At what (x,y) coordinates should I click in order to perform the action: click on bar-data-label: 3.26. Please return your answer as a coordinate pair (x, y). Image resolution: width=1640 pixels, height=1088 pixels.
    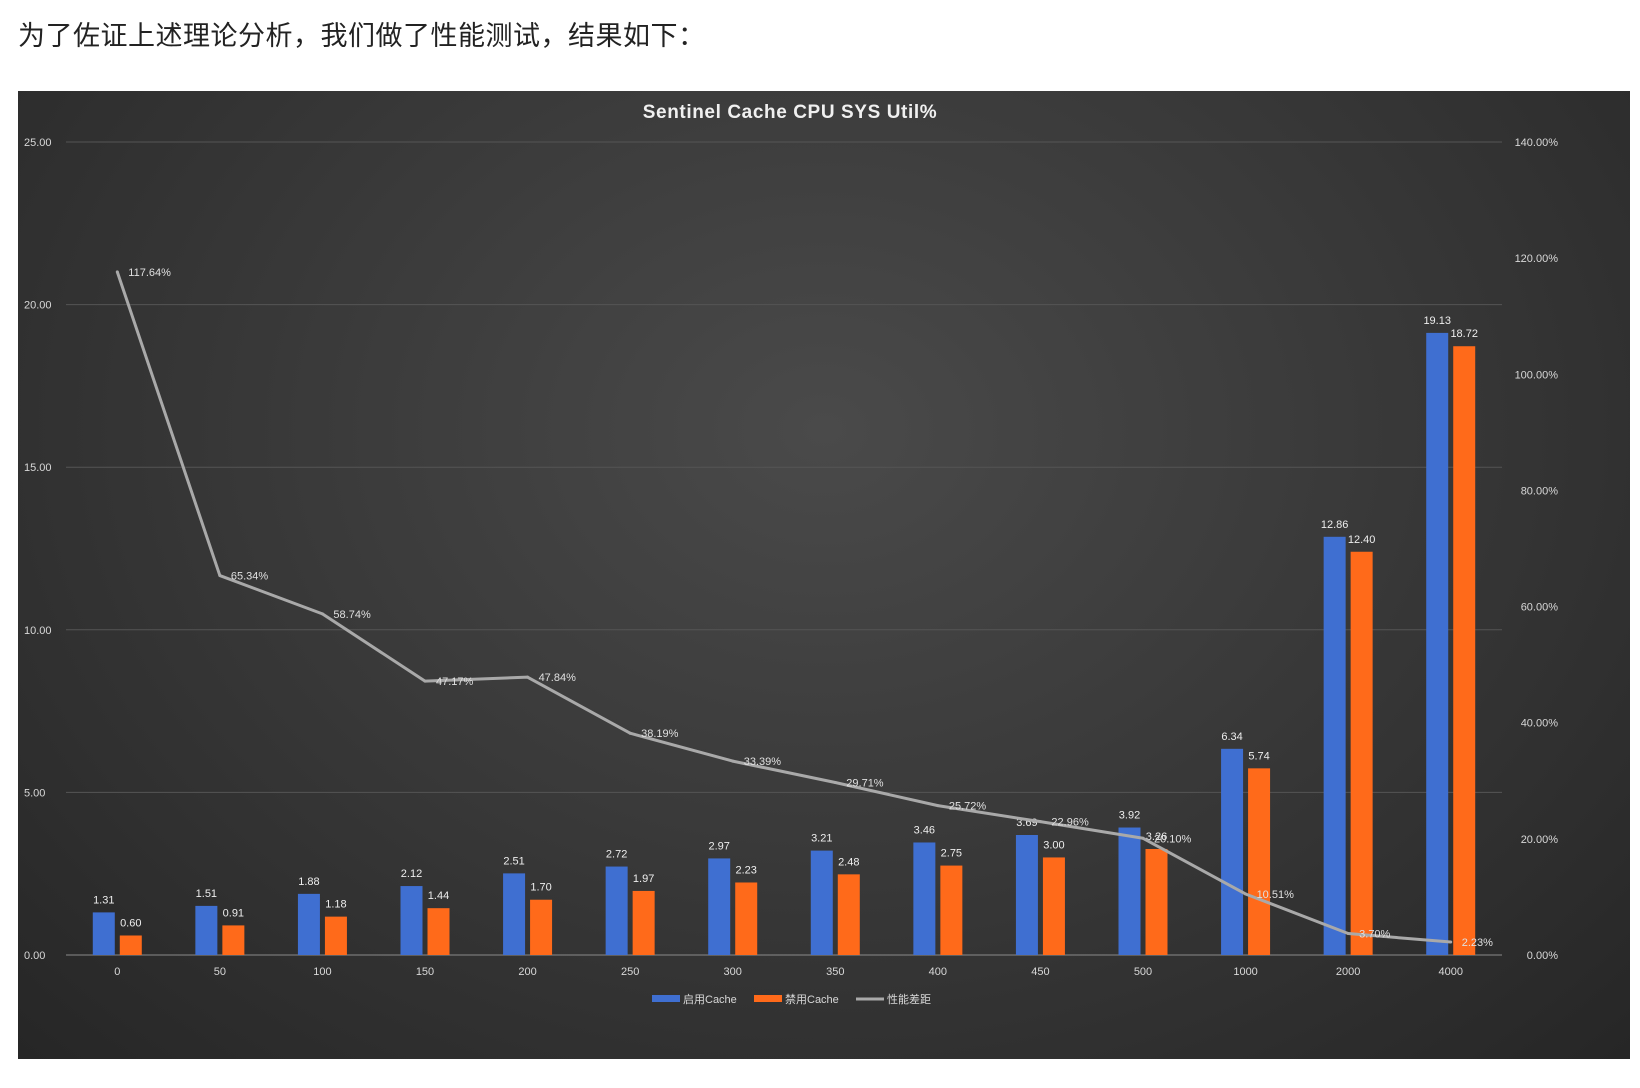
    Looking at the image, I should click on (1156, 837).